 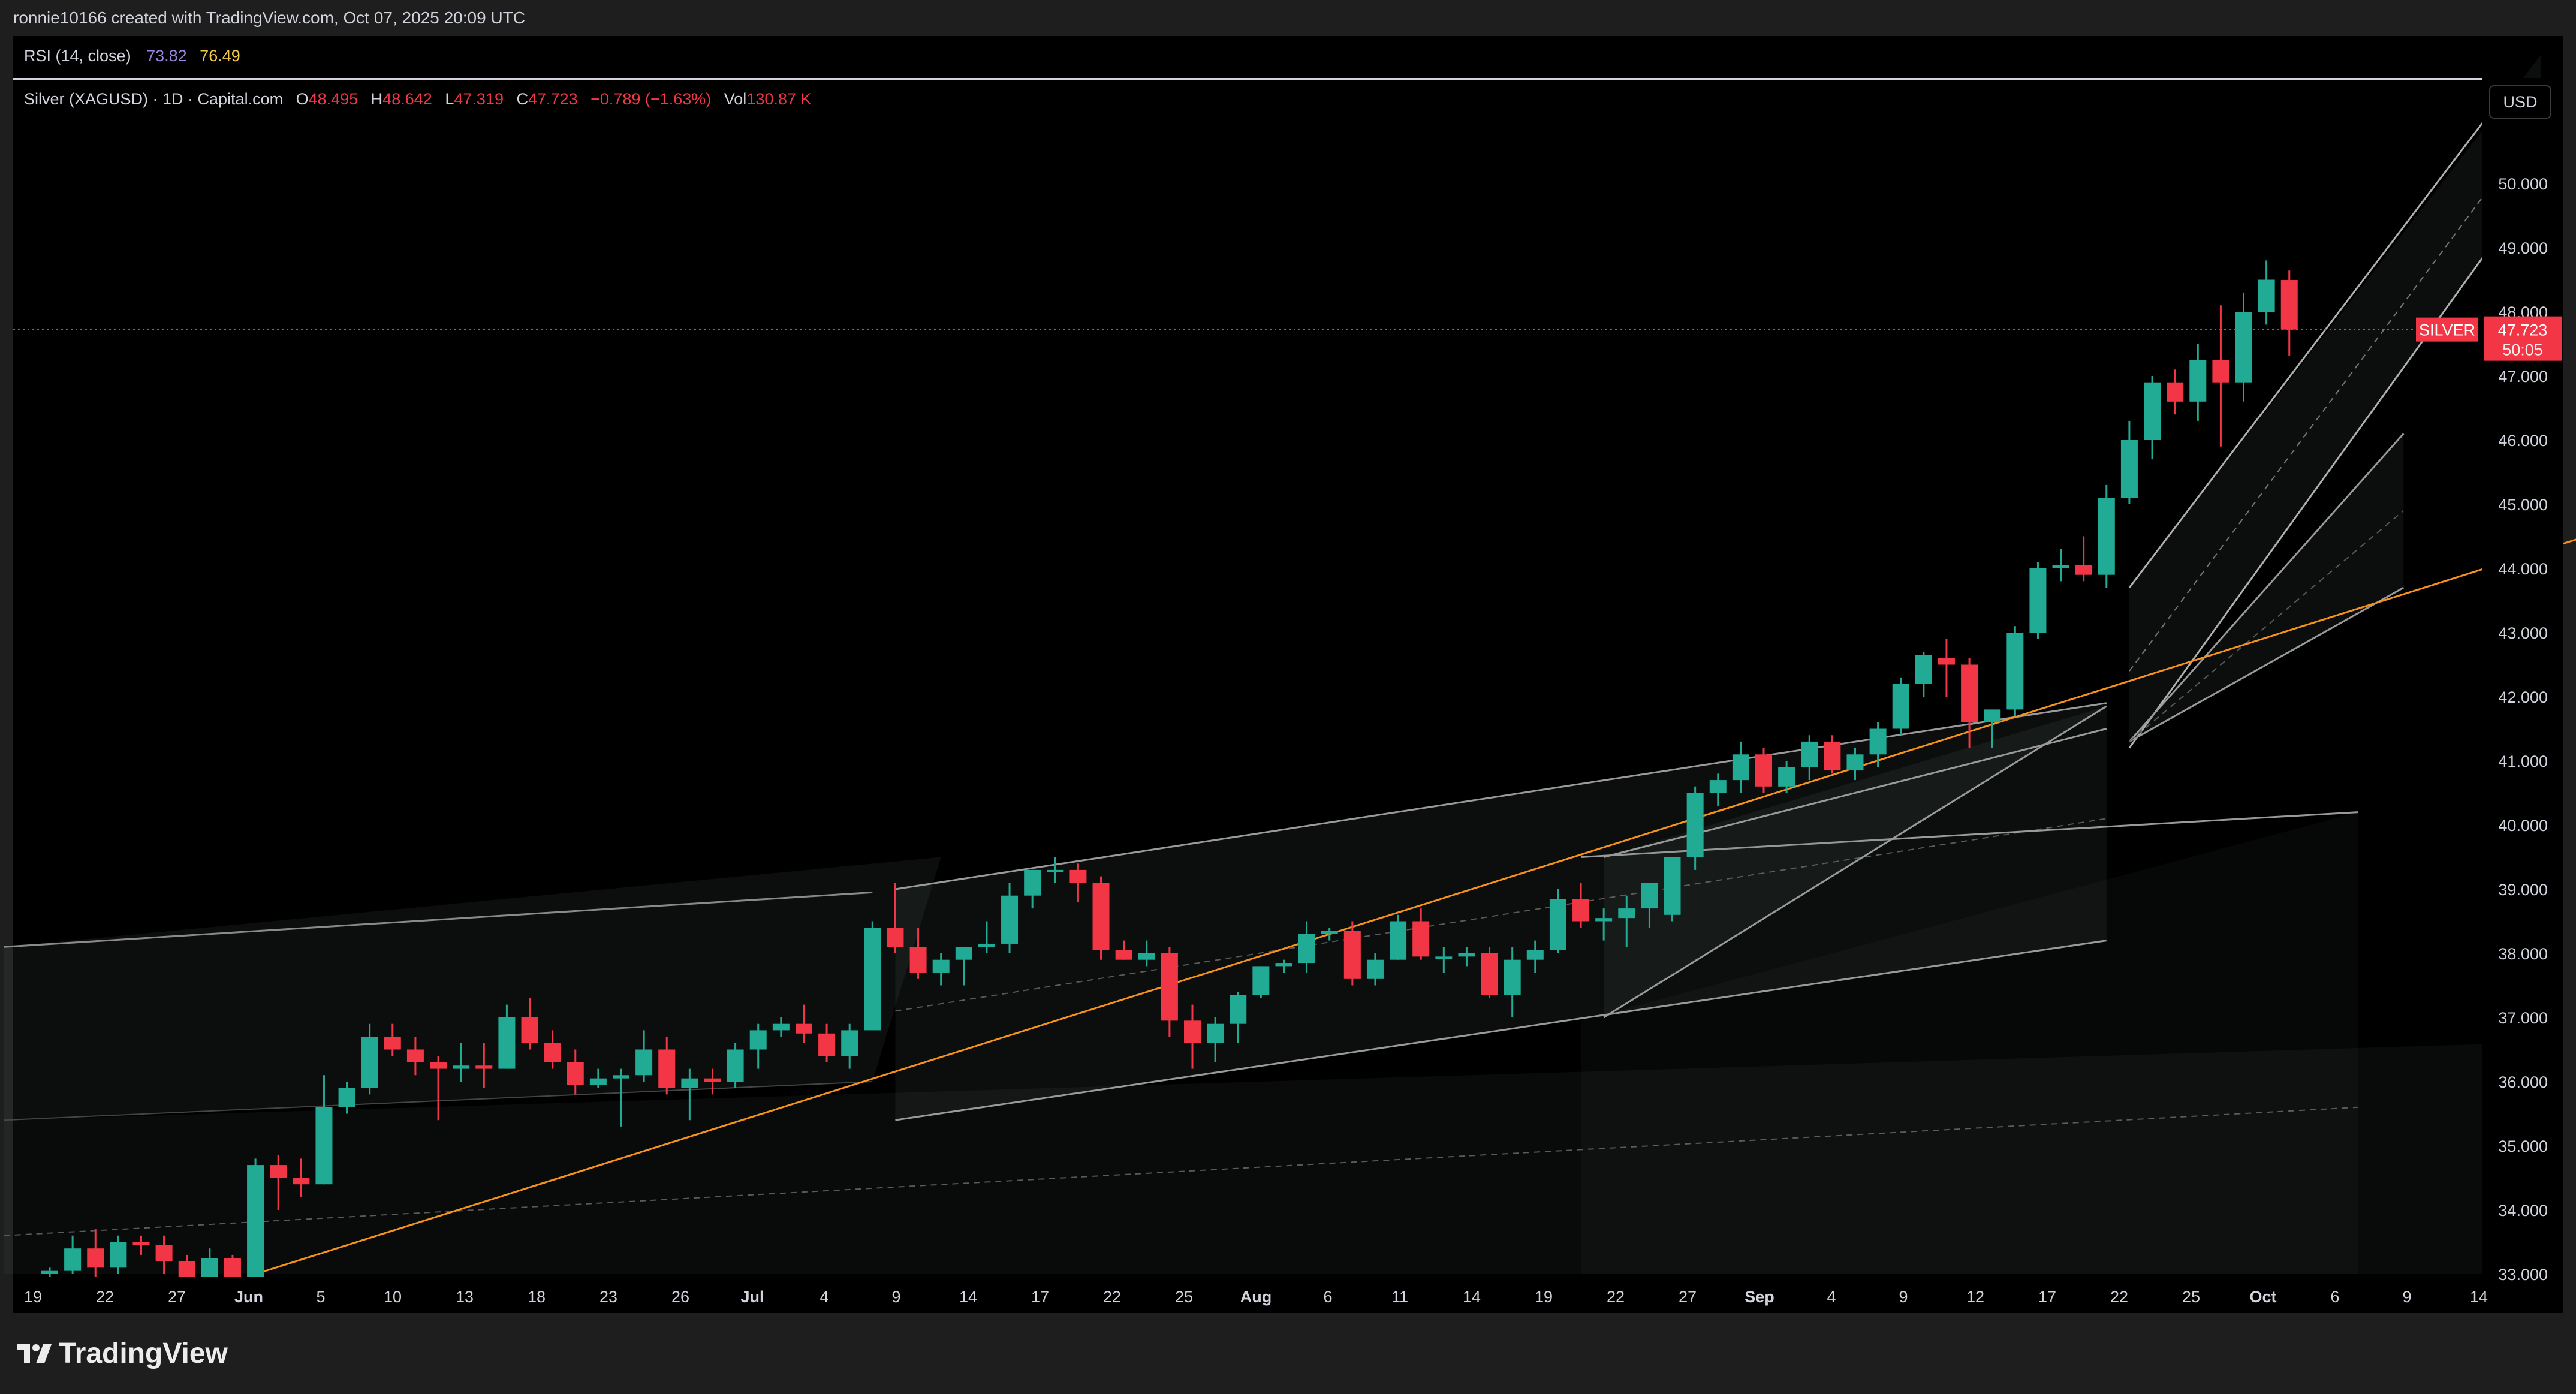 I want to click on currency-button: USD, so click(x=2520, y=102).